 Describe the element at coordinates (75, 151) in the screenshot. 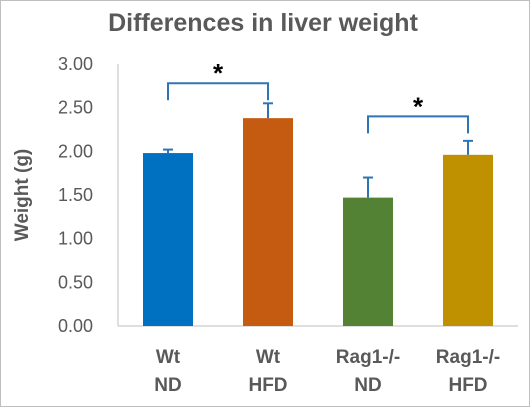

I see `y-tick-label: 2.00` at that location.